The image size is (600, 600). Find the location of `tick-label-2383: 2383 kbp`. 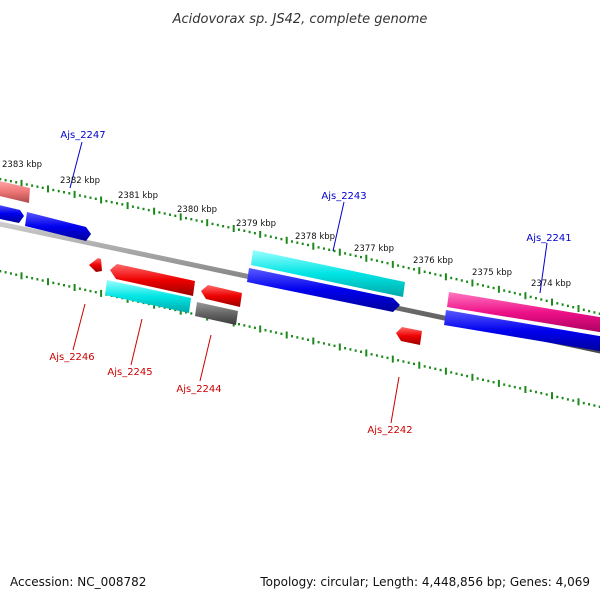

tick-label-2383: 2383 kbp is located at coordinates (22, 165).